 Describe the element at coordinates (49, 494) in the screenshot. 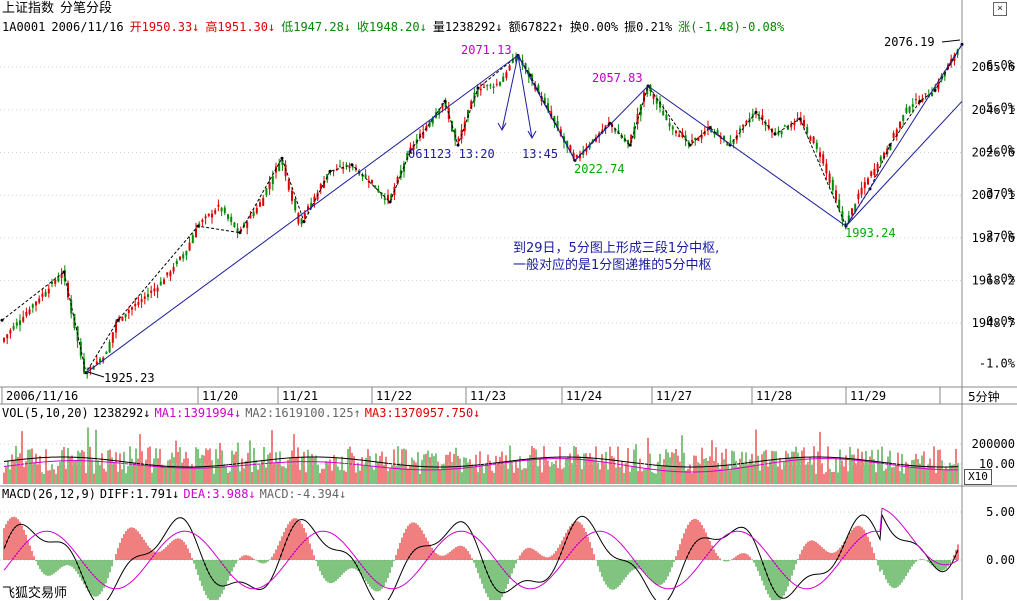

I see `macd-label: MACD(26,12,9)` at that location.